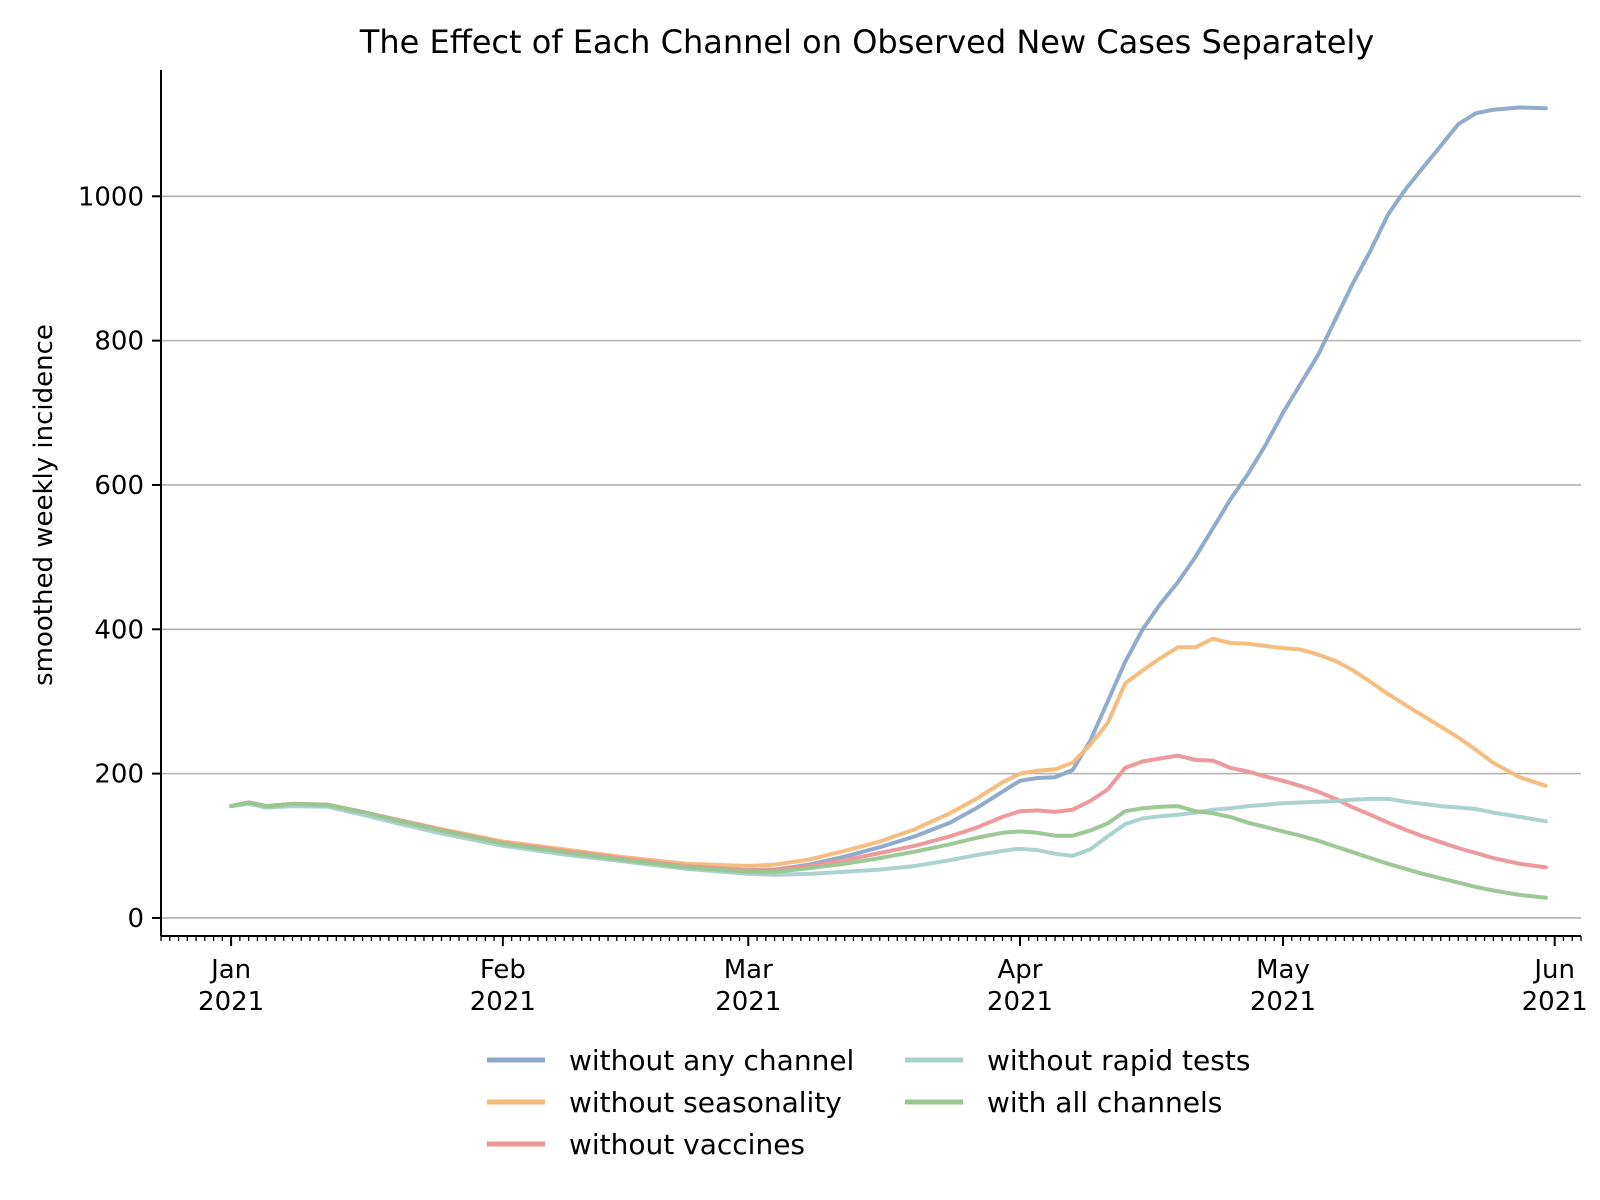 The height and width of the screenshot is (1200, 1600). Describe the element at coordinates (119, 775) in the screenshot. I see `y-tick-label: 200` at that location.